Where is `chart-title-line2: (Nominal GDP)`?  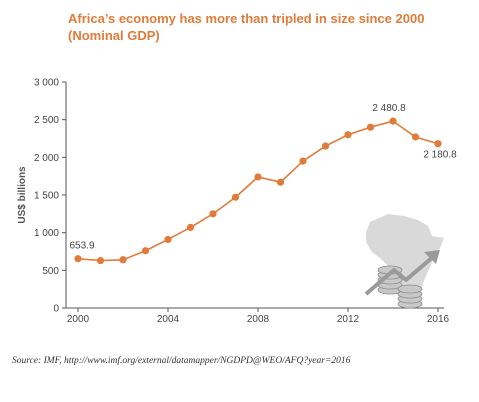 chart-title-line2: (Nominal GDP) is located at coordinates (114, 35).